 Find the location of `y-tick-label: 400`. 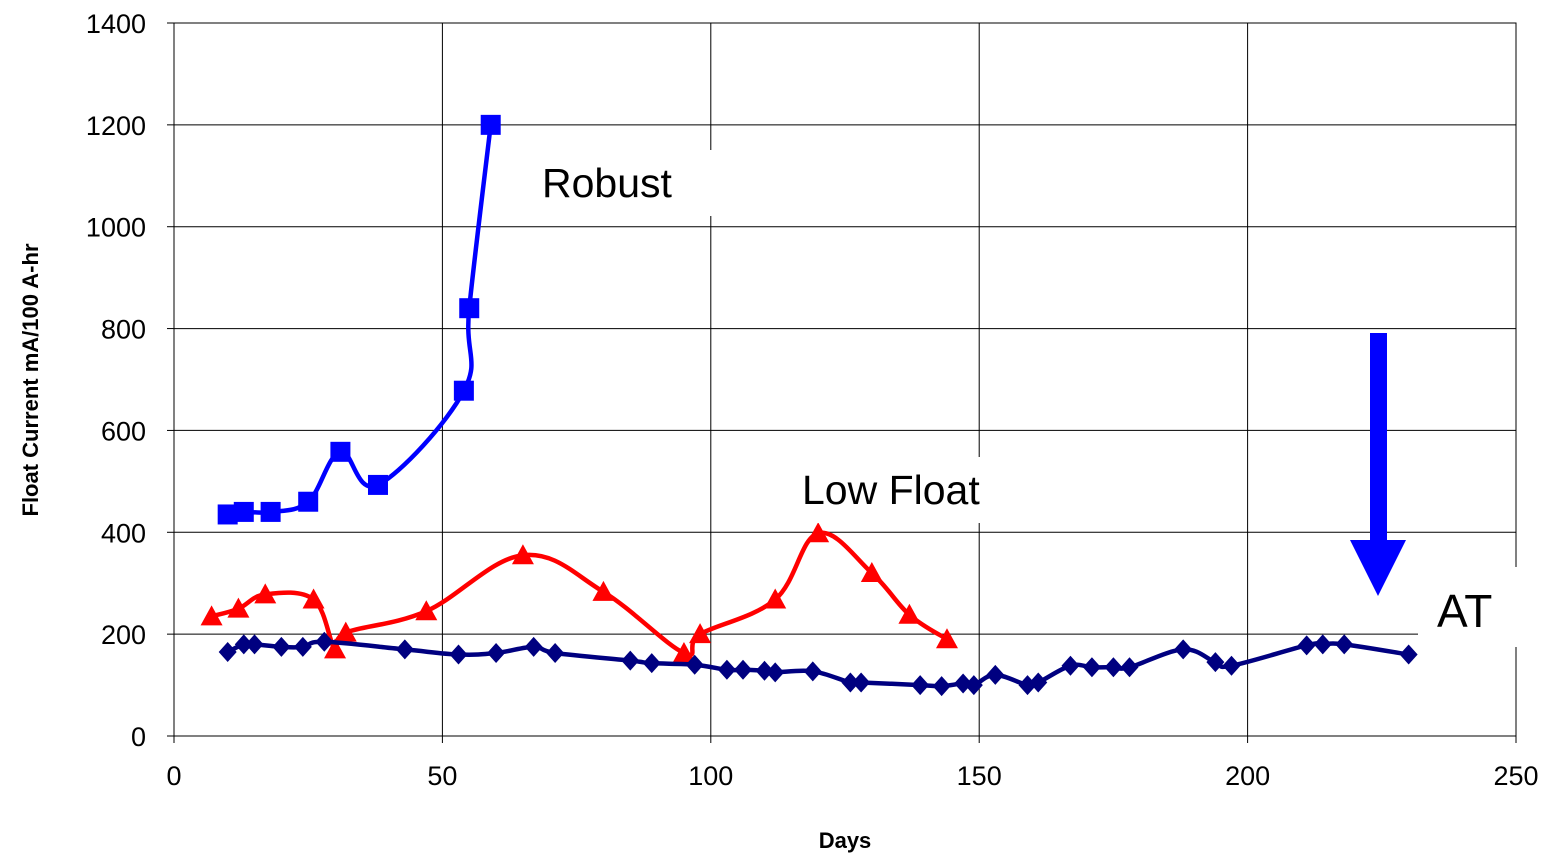

y-tick-label: 400 is located at coordinates (123, 533).